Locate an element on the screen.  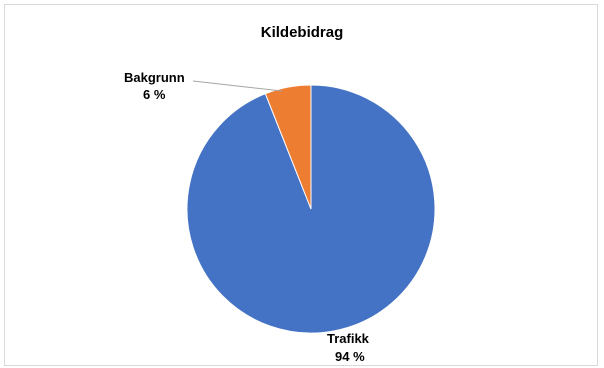
slice-label-bakgrunn-name: Bakgrunn is located at coordinates (154, 77).